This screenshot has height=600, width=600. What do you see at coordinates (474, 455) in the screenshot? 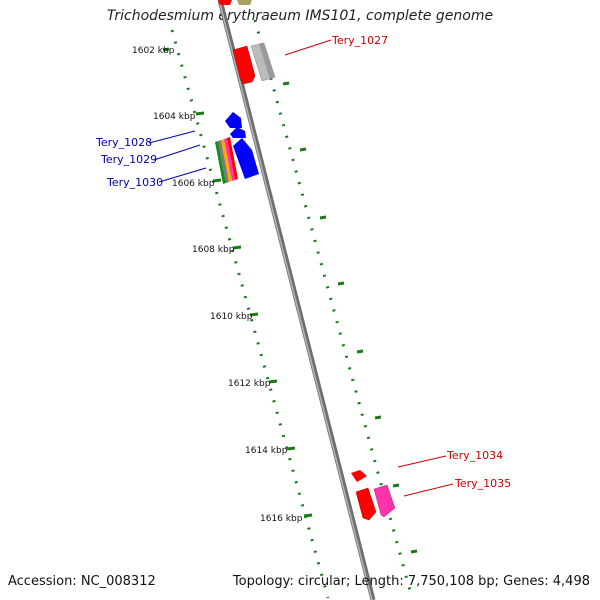
I see `label-tery-1034: Tery_1034` at bounding box center [474, 455].